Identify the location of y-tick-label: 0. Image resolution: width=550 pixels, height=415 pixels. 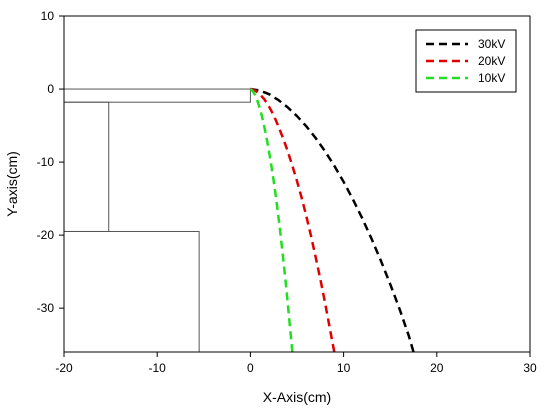
(50, 89).